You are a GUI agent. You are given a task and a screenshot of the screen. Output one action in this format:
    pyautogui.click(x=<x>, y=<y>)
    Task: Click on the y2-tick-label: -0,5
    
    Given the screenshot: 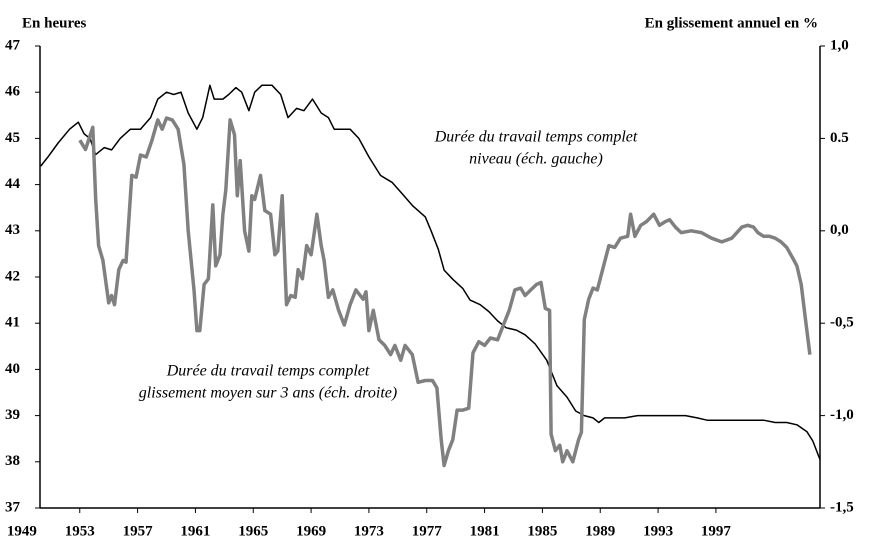 What is the action you would take?
    pyautogui.click(x=842, y=323)
    